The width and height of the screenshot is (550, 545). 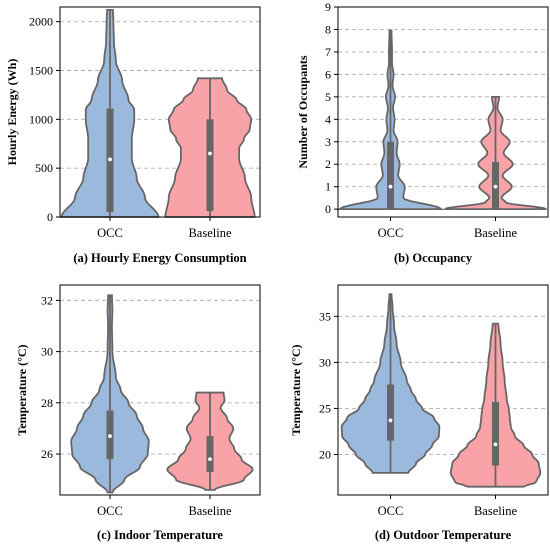 What do you see at coordinates (12, 112) in the screenshot?
I see `y-axis-title: Hourly Energy (Wh)` at bounding box center [12, 112].